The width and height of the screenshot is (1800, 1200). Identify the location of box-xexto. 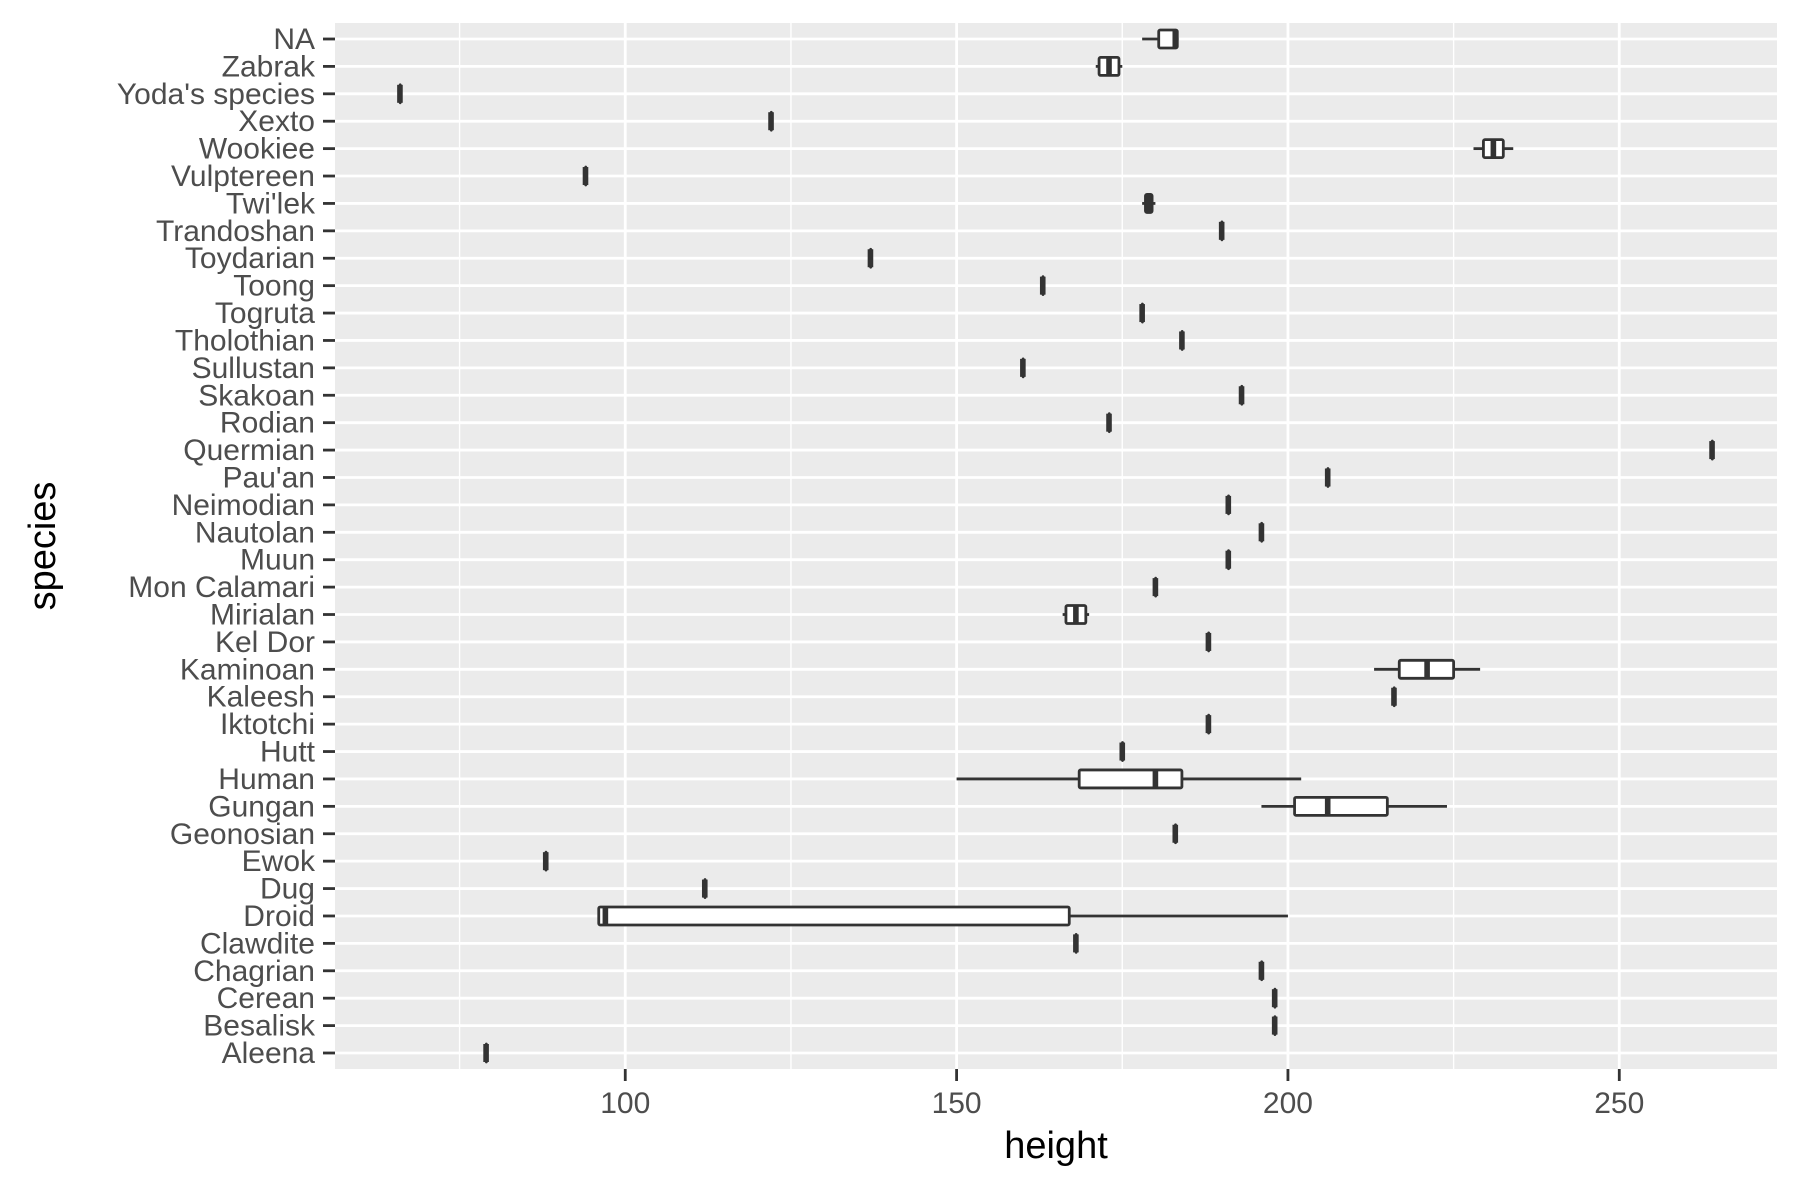
(771, 121).